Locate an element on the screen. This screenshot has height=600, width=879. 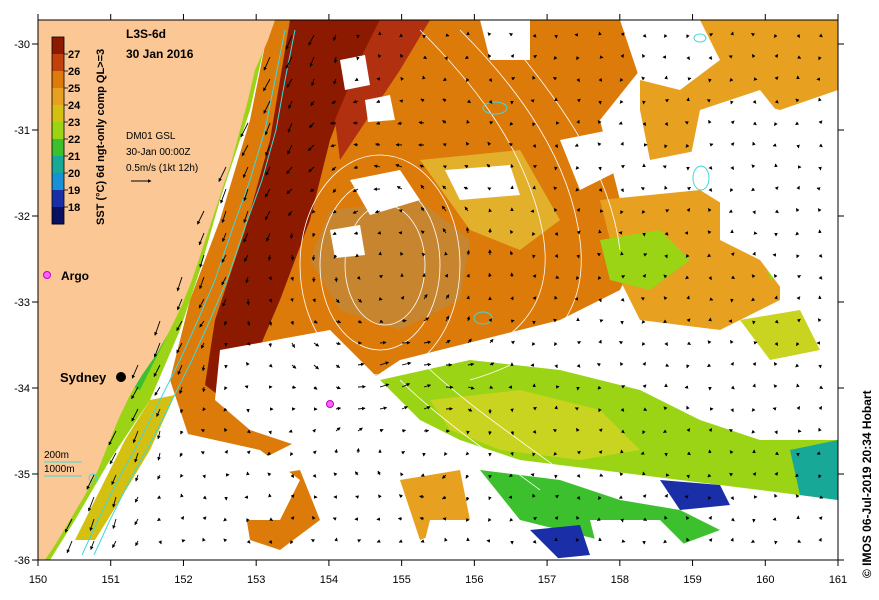
x-tick-label: 155 is located at coordinates (401, 580).